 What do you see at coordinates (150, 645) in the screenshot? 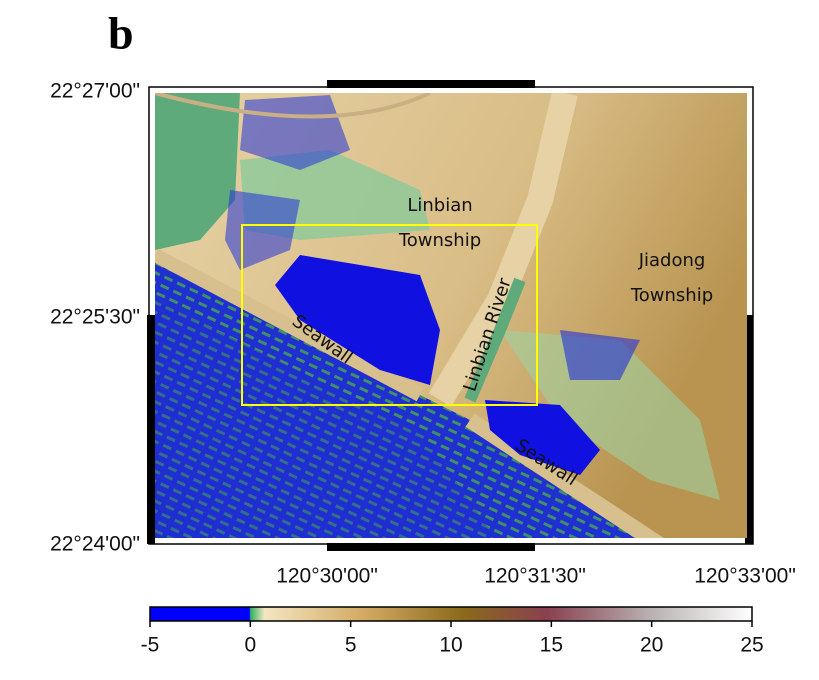
I see `colorbar-tick-label: -5` at bounding box center [150, 645].